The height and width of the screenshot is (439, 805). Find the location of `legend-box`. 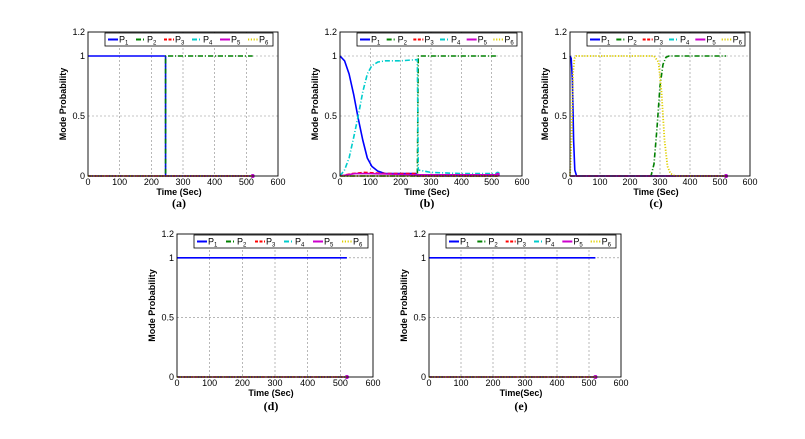

legend-box is located at coordinates (189, 39).